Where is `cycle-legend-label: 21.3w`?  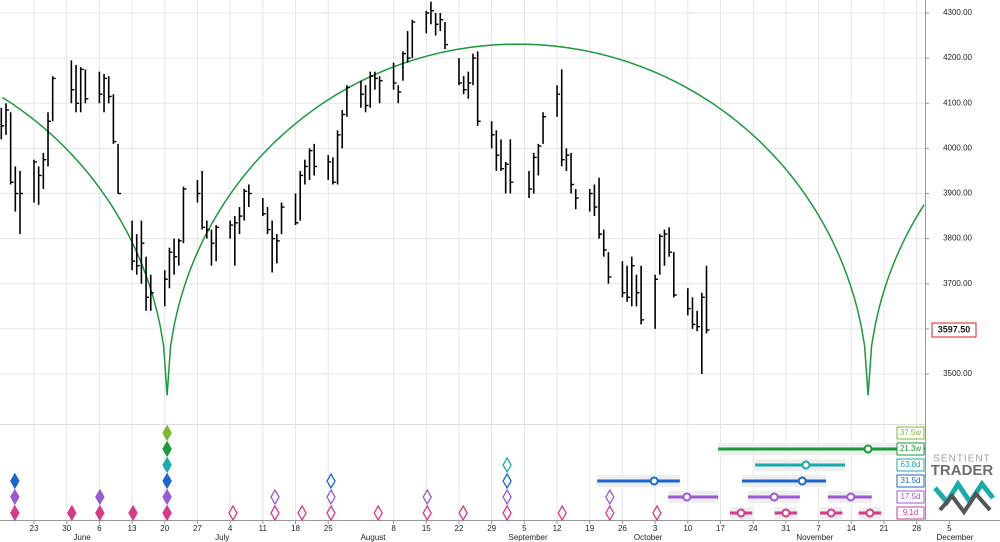
cycle-legend-label: 21.3w is located at coordinates (911, 448).